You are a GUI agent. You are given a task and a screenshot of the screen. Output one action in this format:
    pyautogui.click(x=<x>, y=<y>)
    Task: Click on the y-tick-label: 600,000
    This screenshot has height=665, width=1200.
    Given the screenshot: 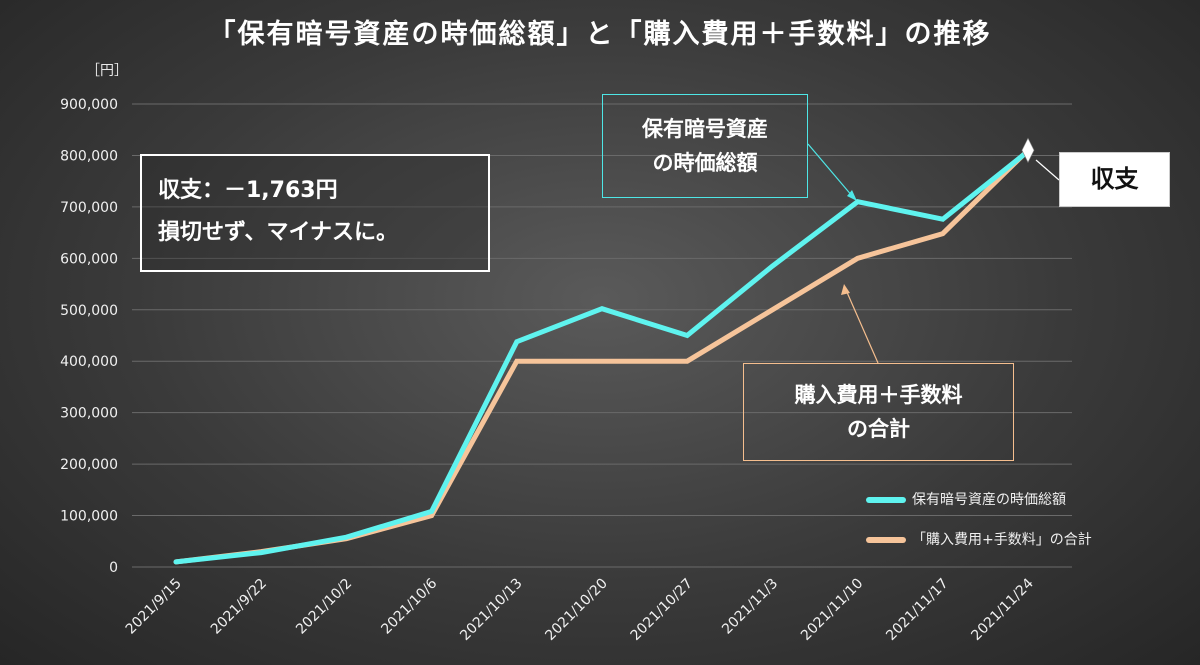 What is the action you would take?
    pyautogui.click(x=89, y=259)
    